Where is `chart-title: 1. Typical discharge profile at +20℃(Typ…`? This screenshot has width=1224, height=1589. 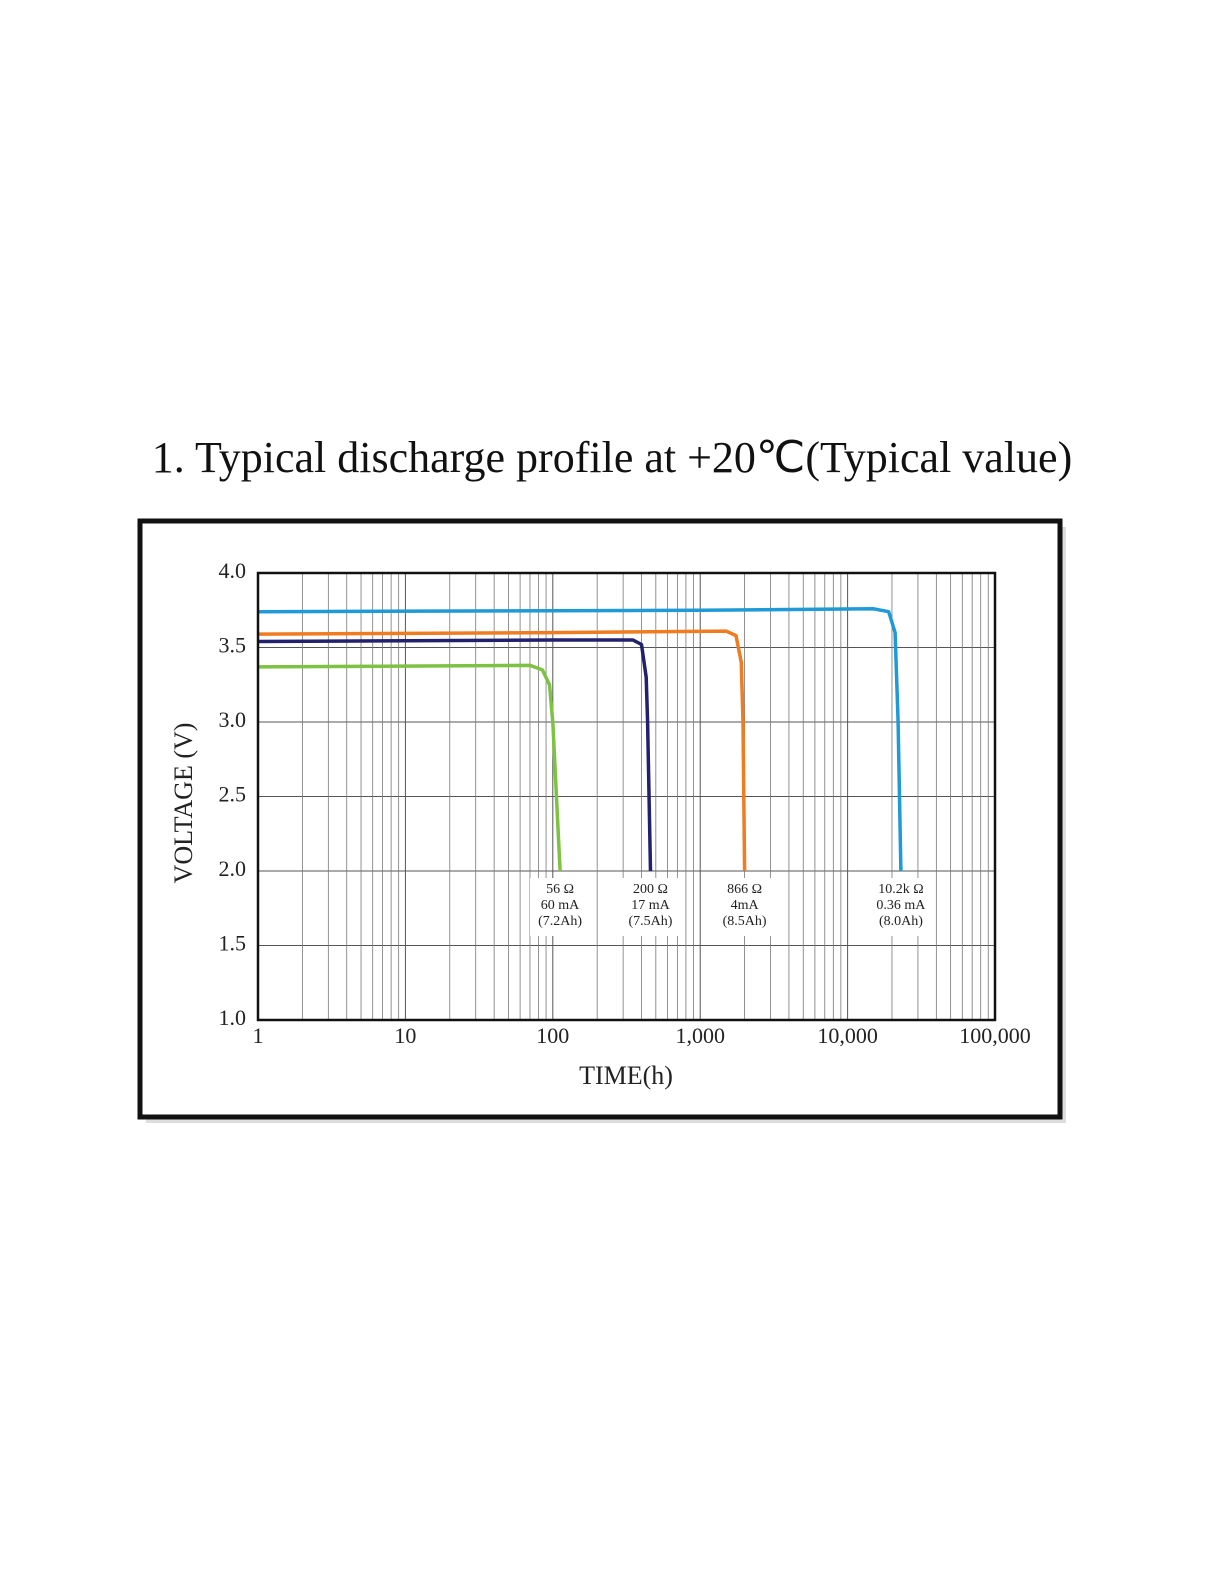
chart-title: 1. Typical discharge profile at +20℃(Typ… is located at coordinates (612, 457).